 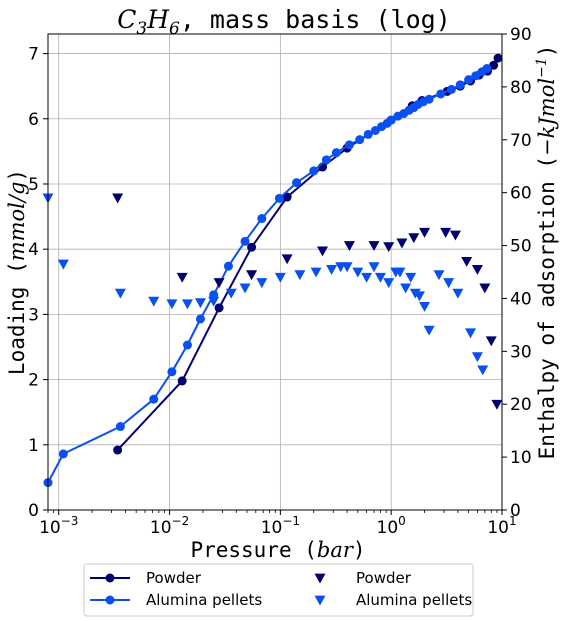 What do you see at coordinates (391, 526) in the screenshot?
I see `x-tick-label: 10⁰` at bounding box center [391, 526].